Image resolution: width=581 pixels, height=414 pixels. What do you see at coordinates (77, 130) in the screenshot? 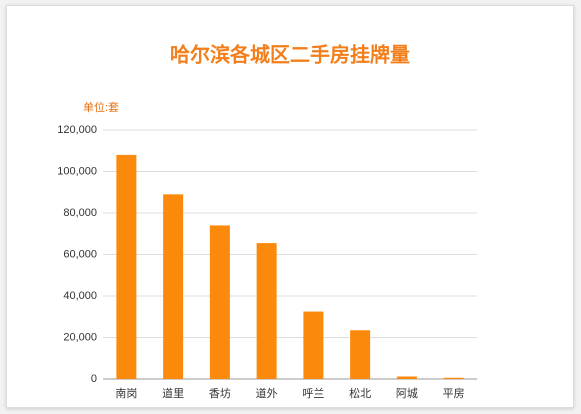
I see `y-tick-label: 120,000` at bounding box center [77, 130].